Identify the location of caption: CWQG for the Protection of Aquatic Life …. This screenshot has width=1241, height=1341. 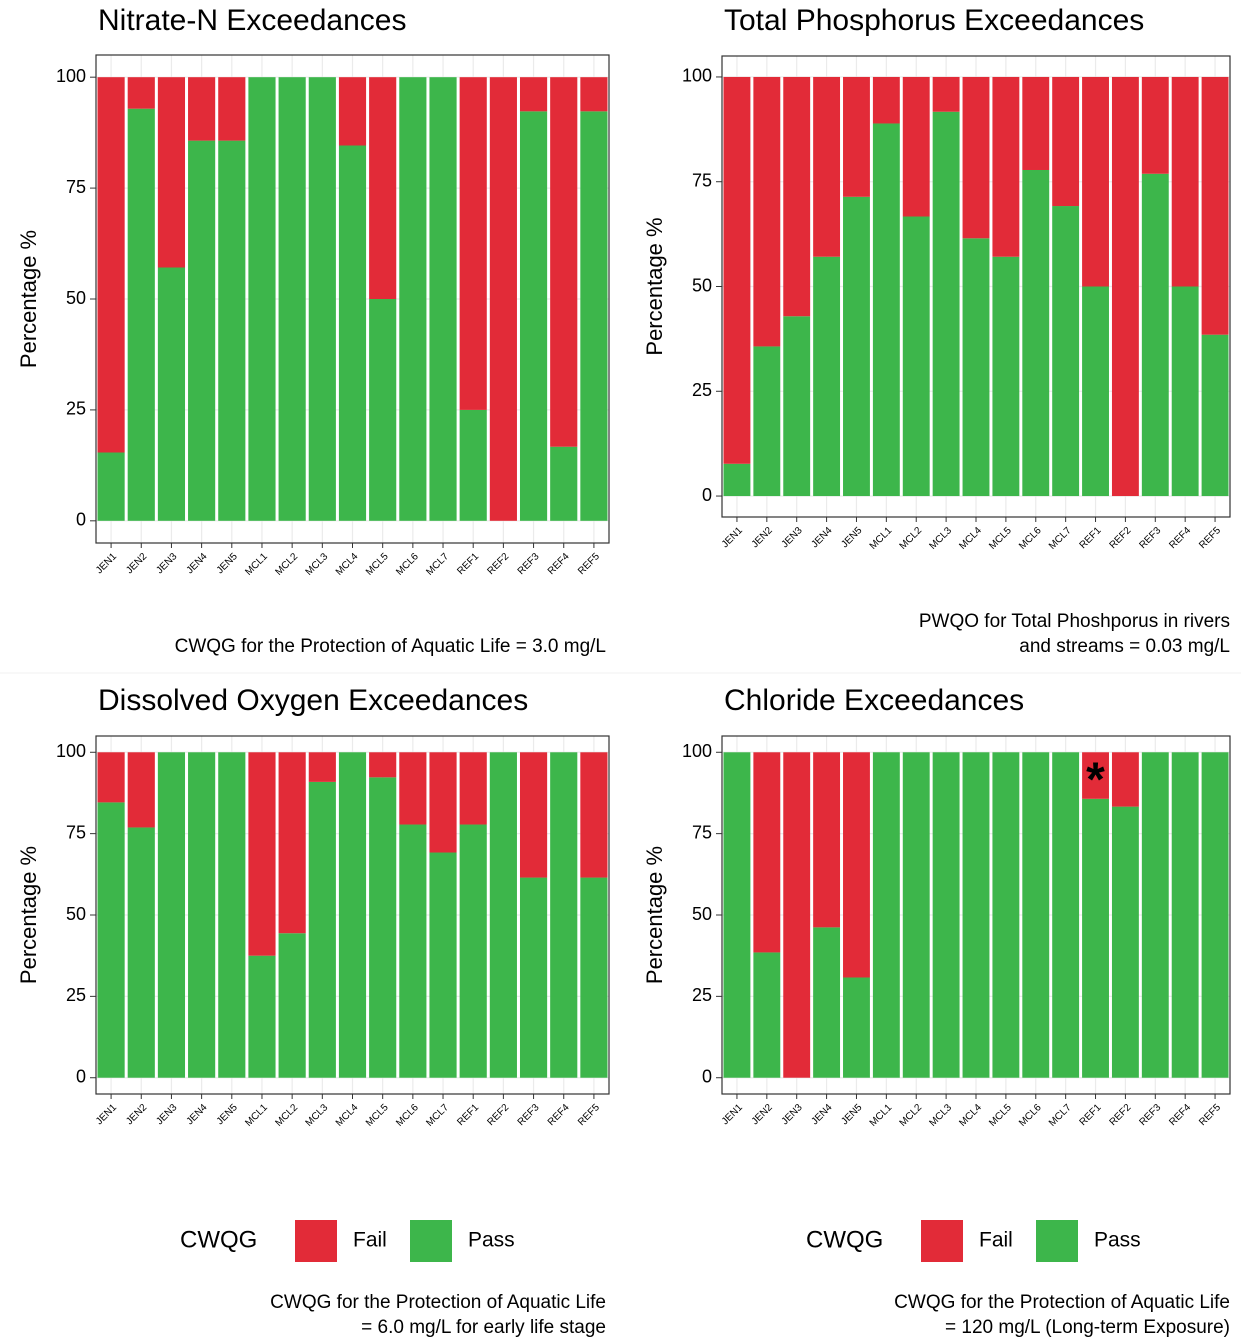
(390, 646).